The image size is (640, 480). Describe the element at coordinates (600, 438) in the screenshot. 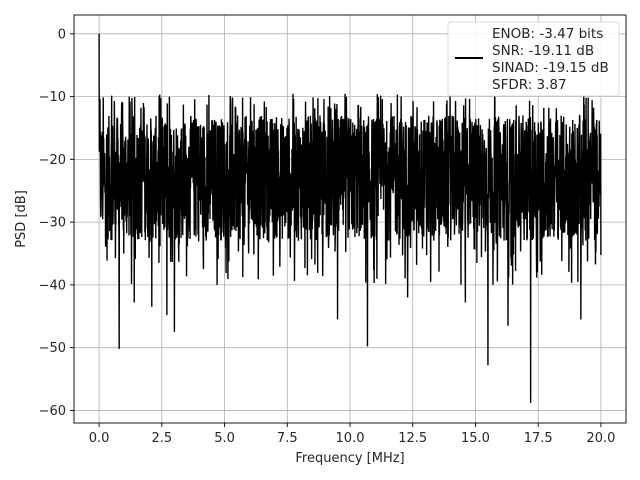

I see `x-tick-label: 20.0` at that location.